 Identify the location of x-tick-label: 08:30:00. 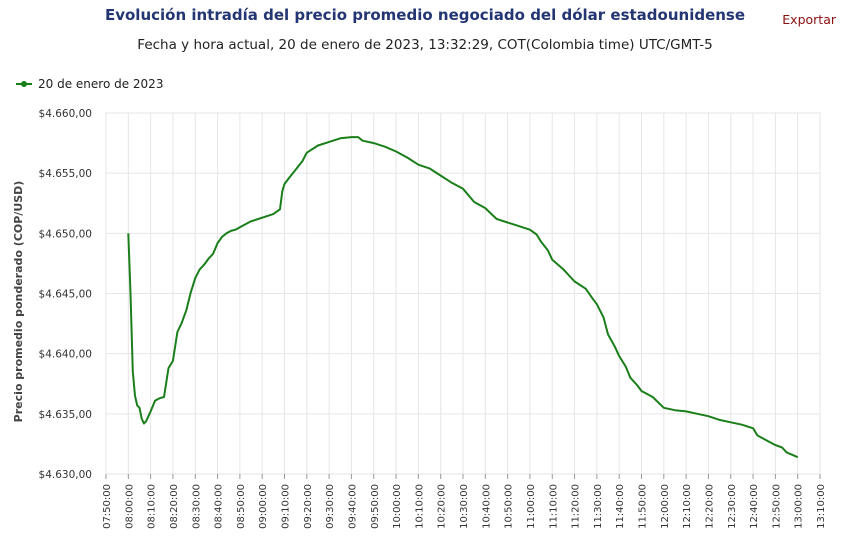
(196, 506).